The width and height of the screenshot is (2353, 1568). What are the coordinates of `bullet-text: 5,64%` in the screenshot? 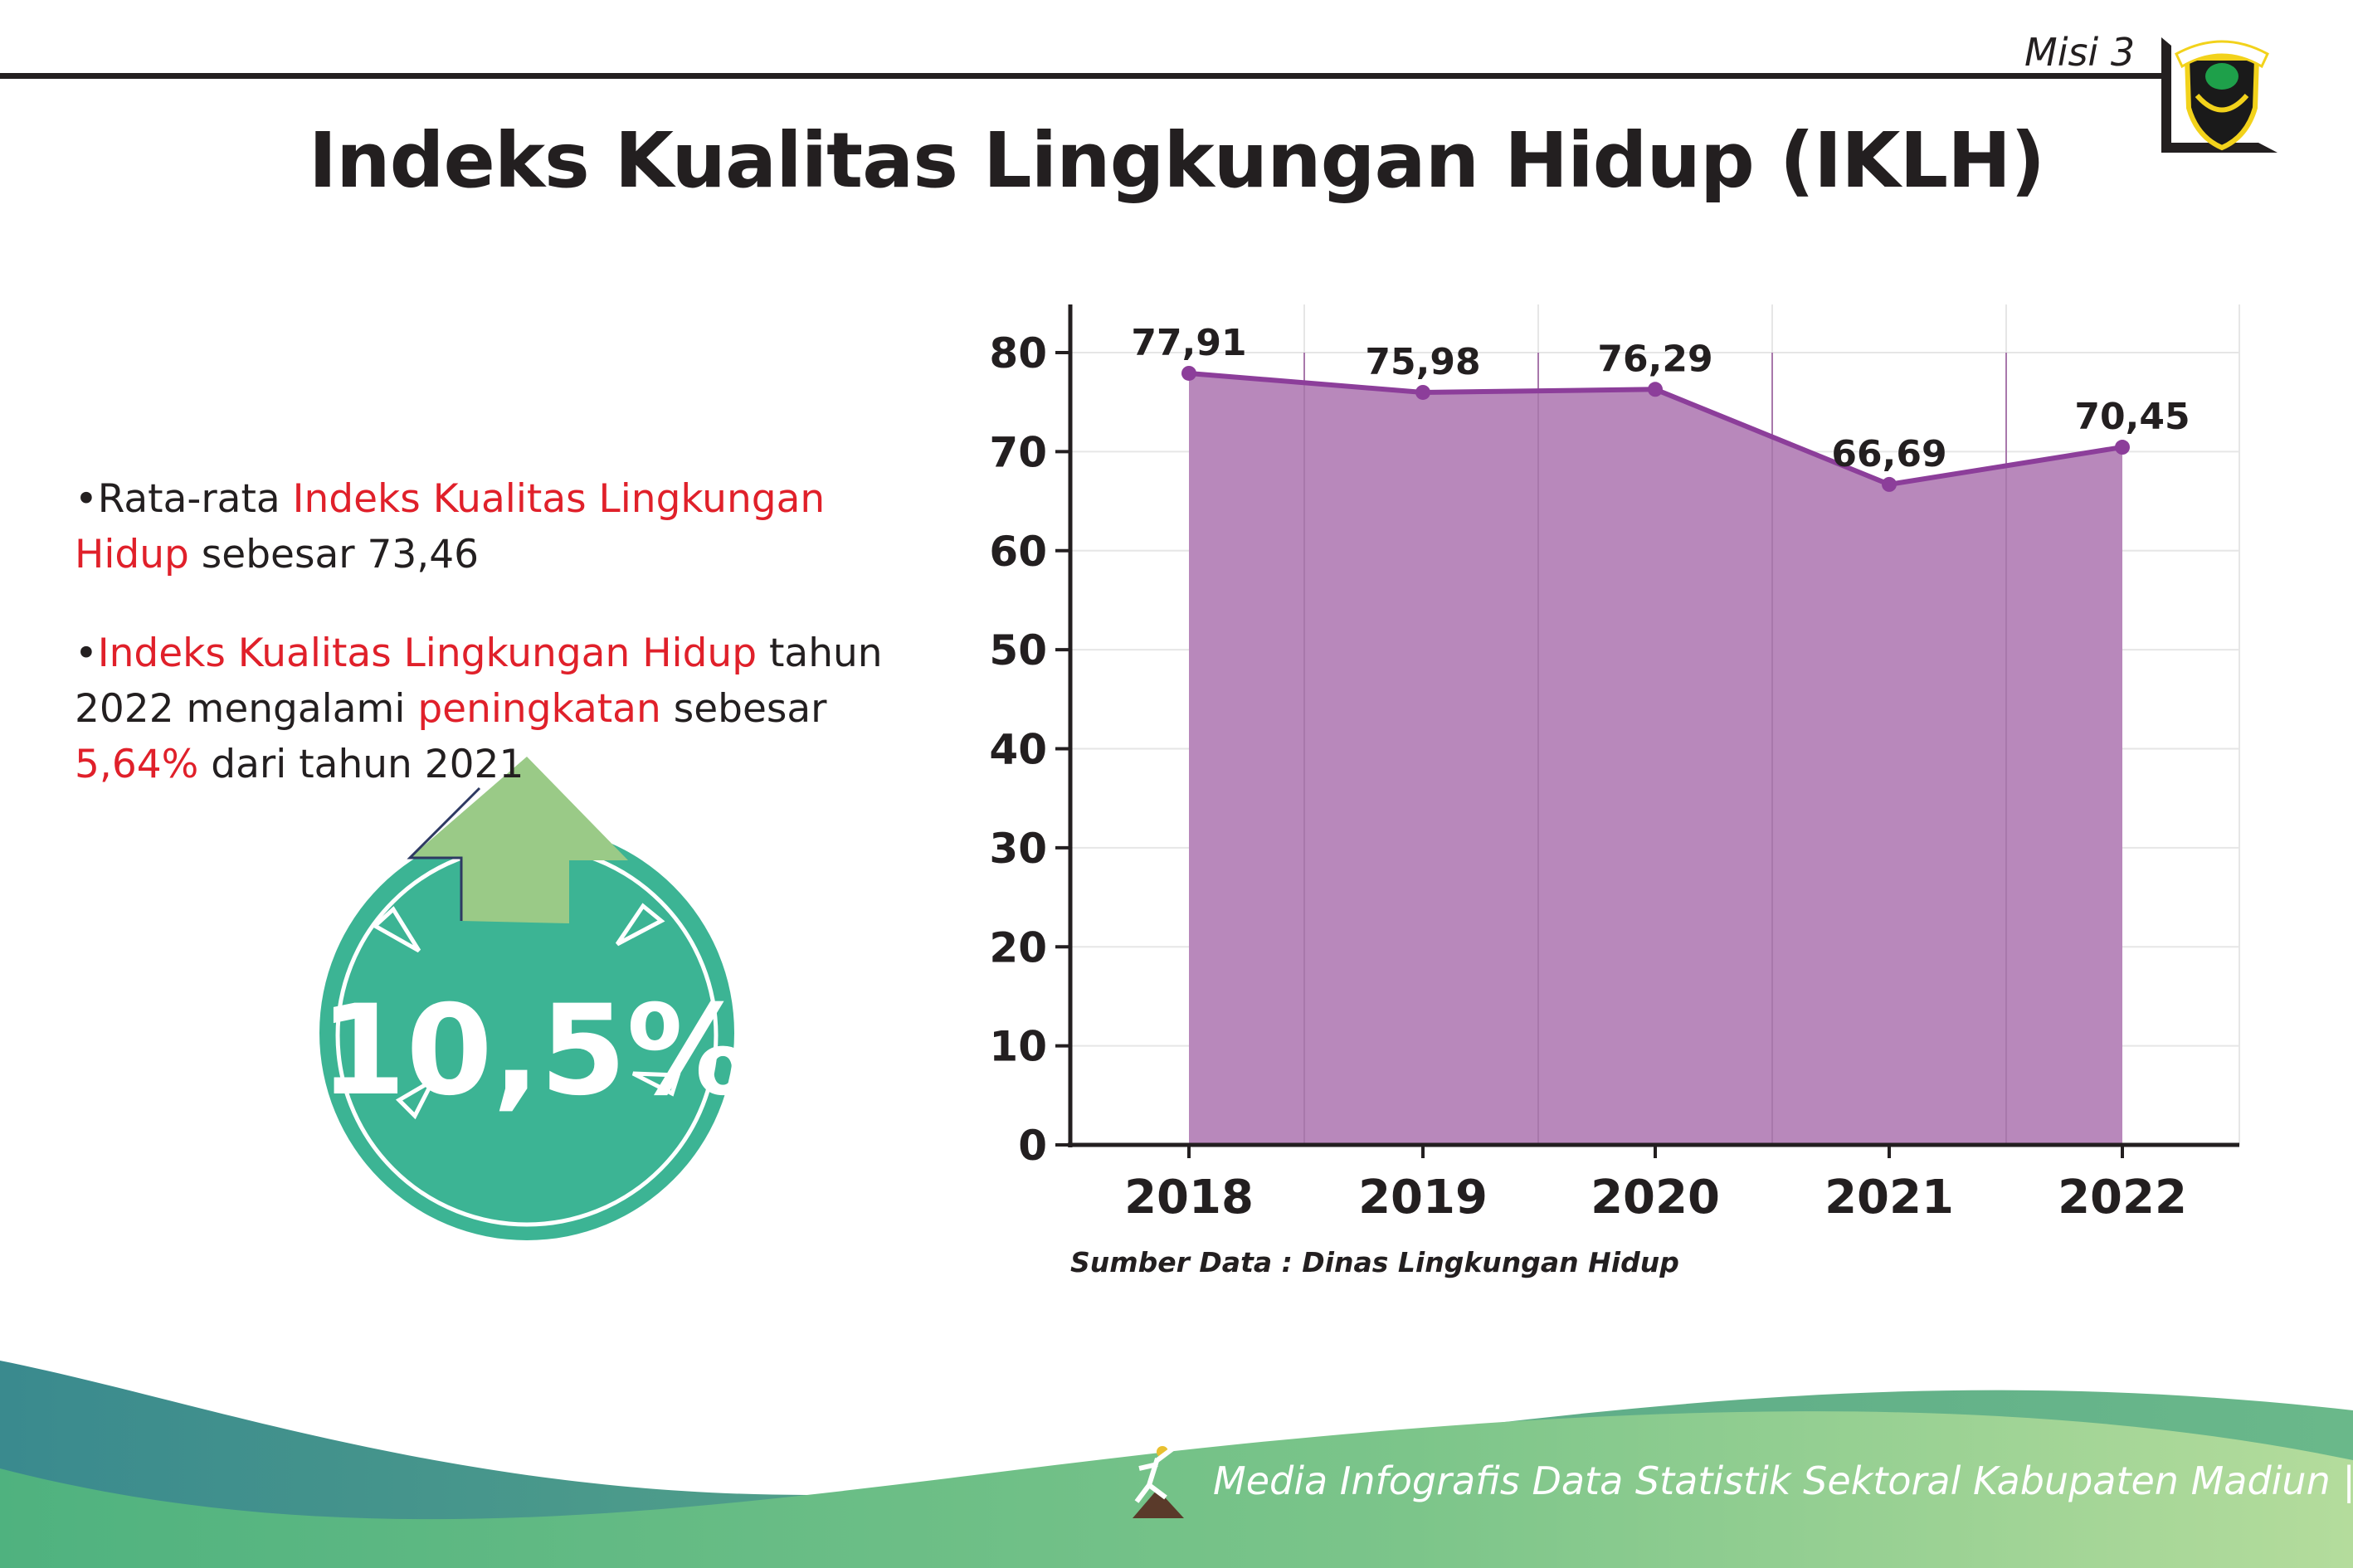 It's located at (137, 764).